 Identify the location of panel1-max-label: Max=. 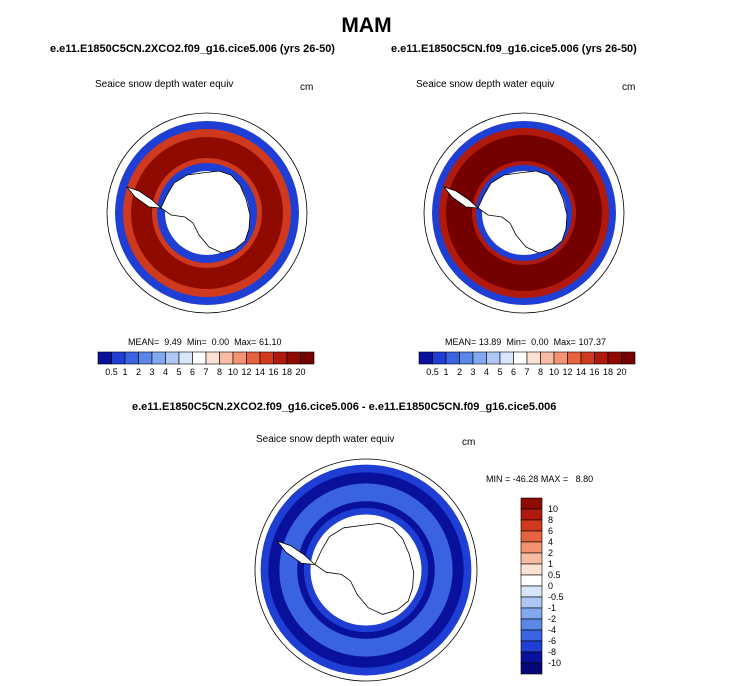
(245, 342).